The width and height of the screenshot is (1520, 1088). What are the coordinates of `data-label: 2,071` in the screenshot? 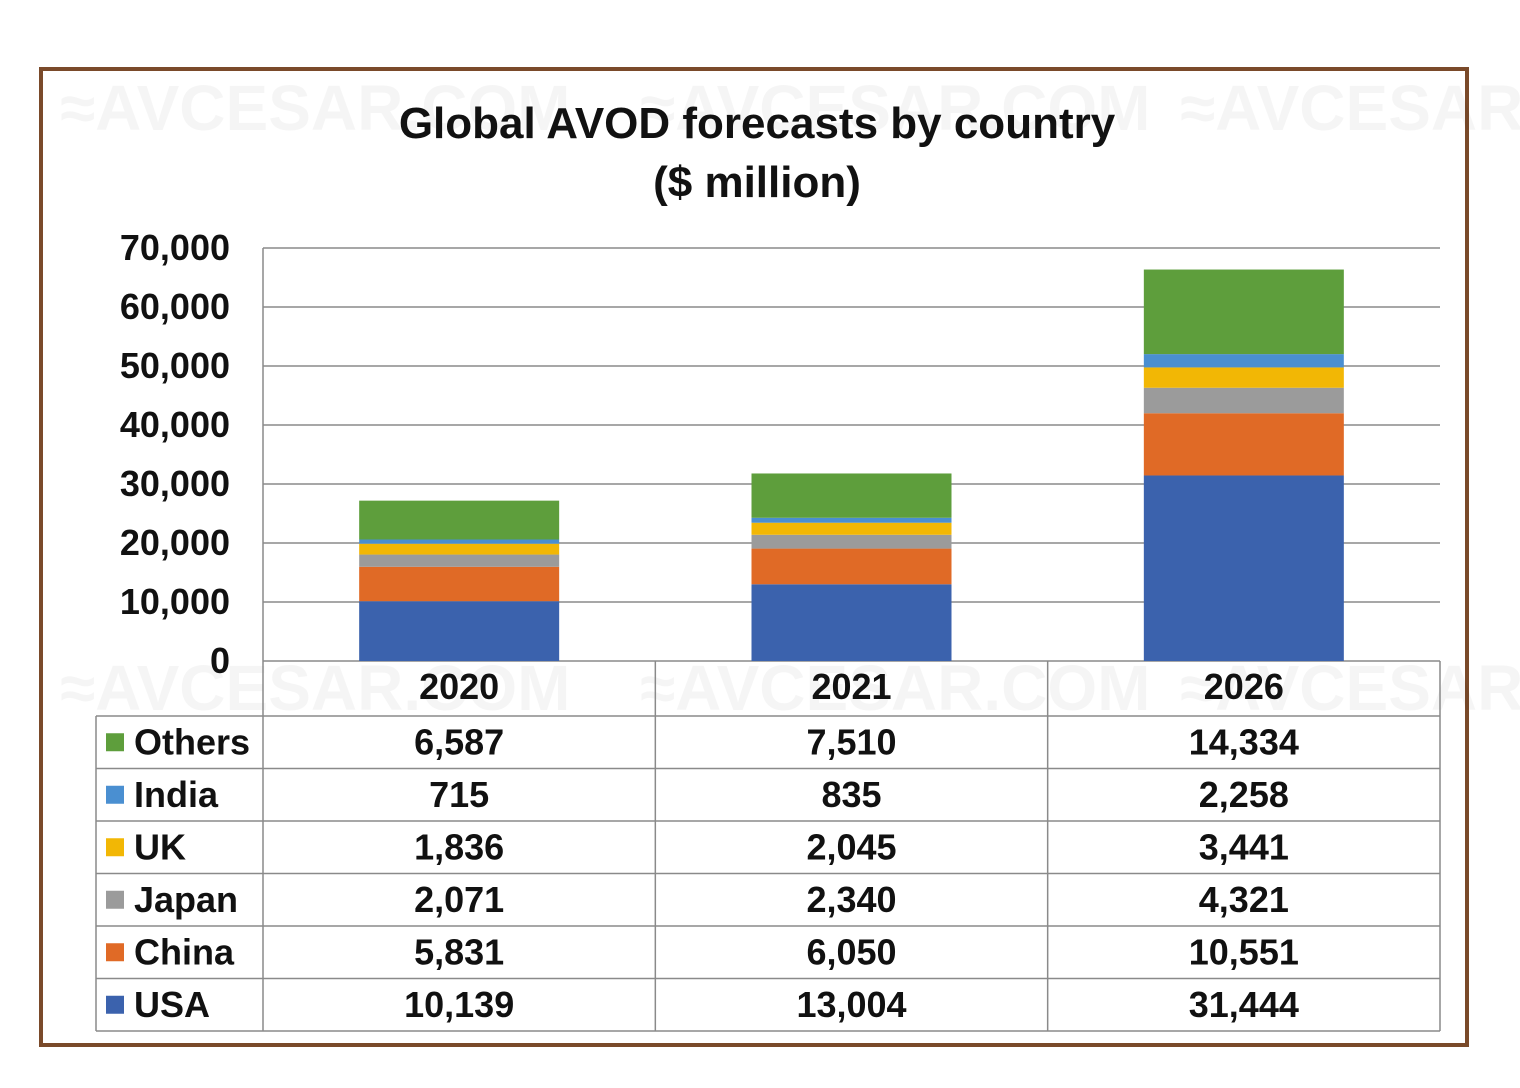 It's located at (459, 899).